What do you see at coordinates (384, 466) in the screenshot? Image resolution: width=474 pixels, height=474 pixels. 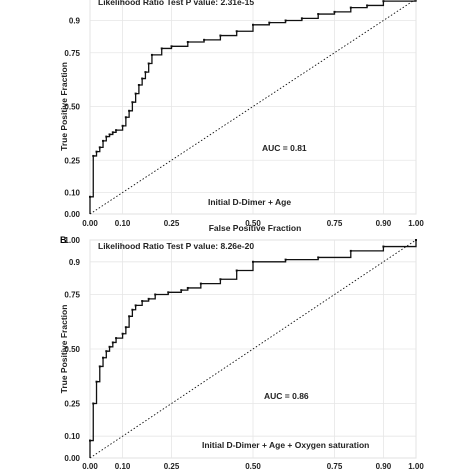 I see `panel2-x-tick-label: 0.90` at bounding box center [384, 466].